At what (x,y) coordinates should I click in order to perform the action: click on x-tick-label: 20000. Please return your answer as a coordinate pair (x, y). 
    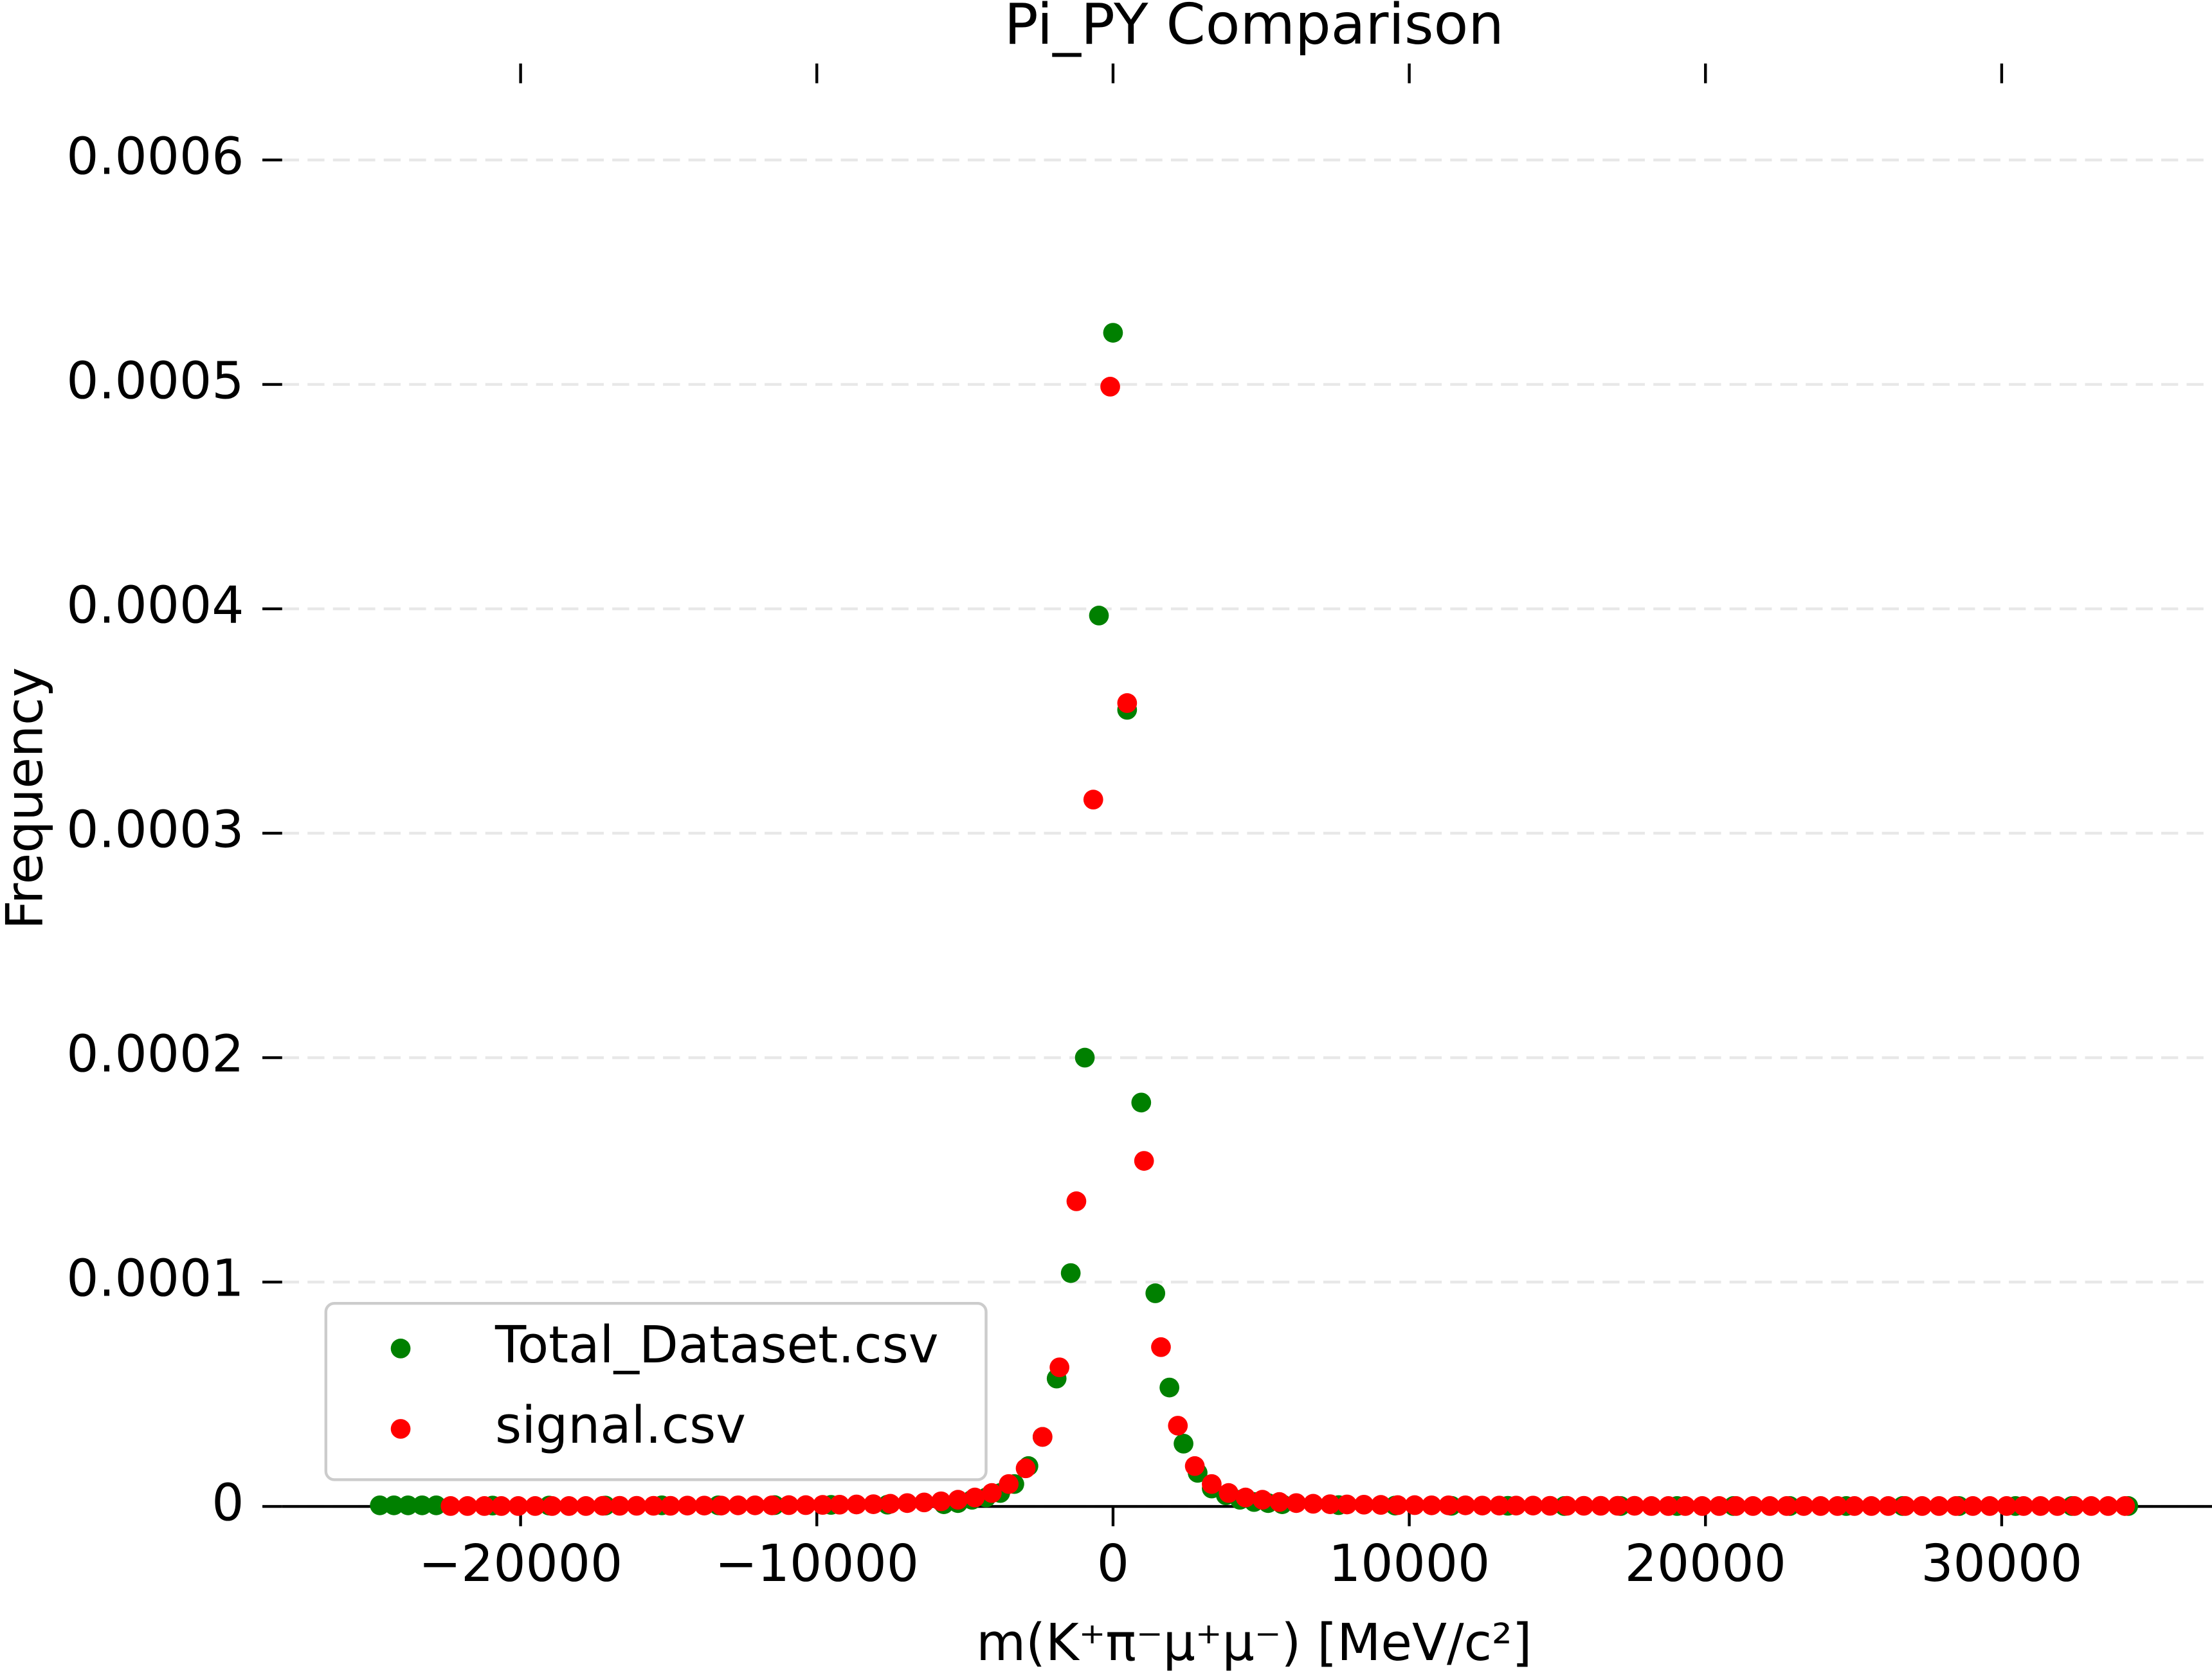
    Looking at the image, I should click on (1705, 1564).